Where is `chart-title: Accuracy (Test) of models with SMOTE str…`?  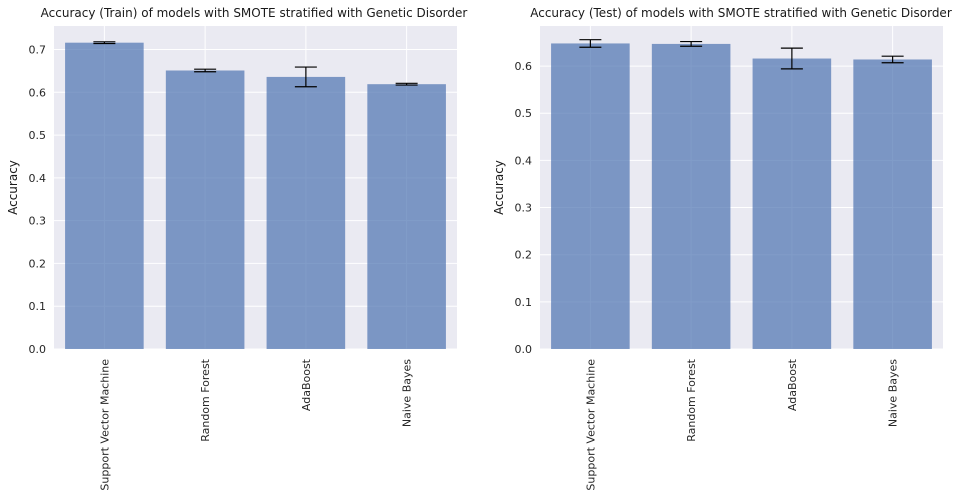 chart-title: Accuracy (Test) of models with SMOTE str… is located at coordinates (741, 13).